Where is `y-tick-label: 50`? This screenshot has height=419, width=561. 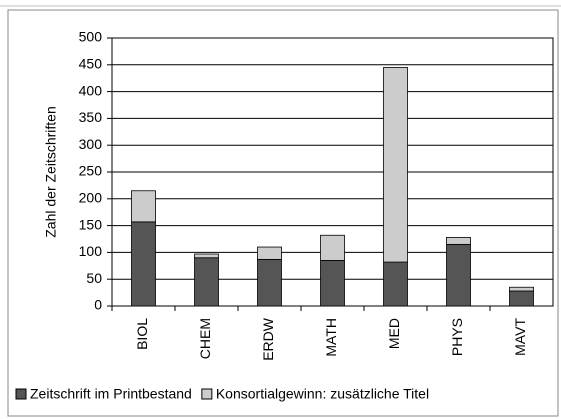 y-tick-label: 50 is located at coordinates (94, 278).